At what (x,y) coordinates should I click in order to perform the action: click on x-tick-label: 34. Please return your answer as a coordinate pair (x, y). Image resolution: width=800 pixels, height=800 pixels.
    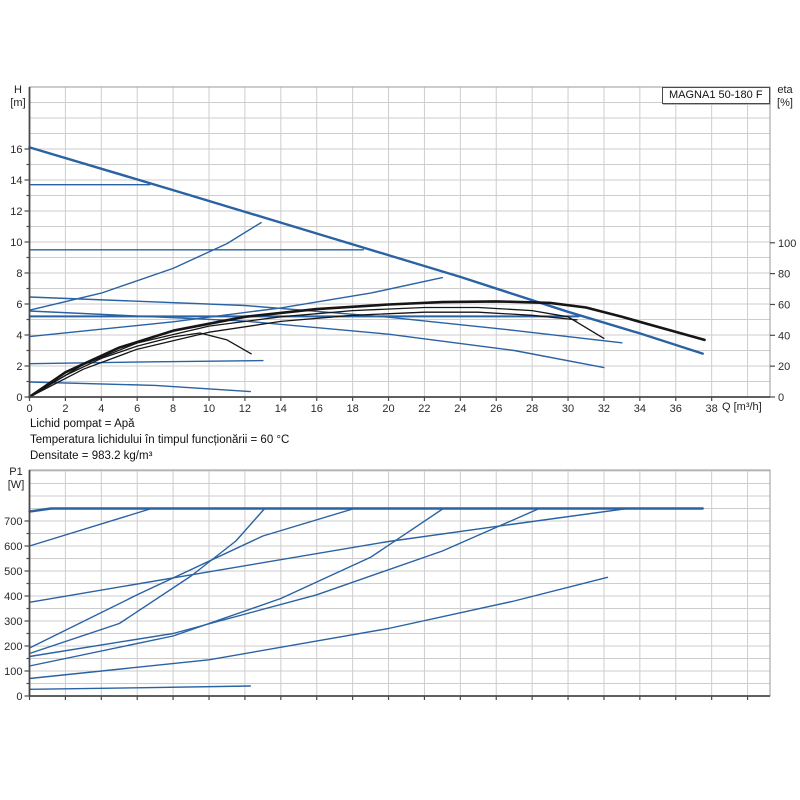
    Looking at the image, I should click on (640, 409).